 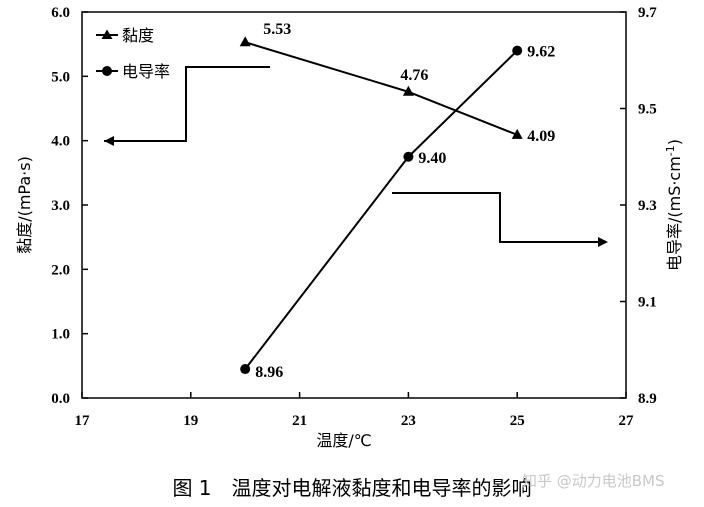 What do you see at coordinates (277, 29) in the screenshot?
I see `viscosity-data-label: 5.53` at bounding box center [277, 29].